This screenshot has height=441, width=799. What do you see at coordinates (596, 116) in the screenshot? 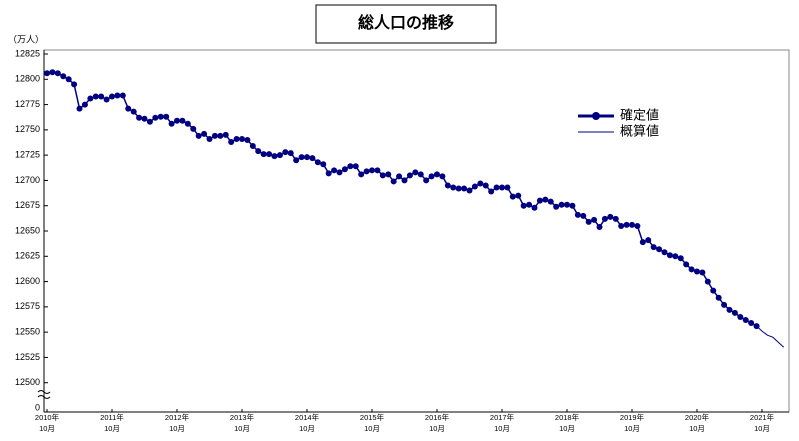
I see `legend-marker` at bounding box center [596, 116].